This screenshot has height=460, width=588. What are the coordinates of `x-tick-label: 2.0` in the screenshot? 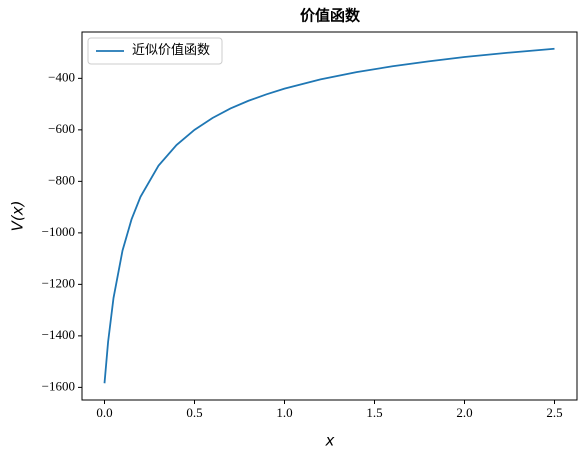 It's located at (464, 412).